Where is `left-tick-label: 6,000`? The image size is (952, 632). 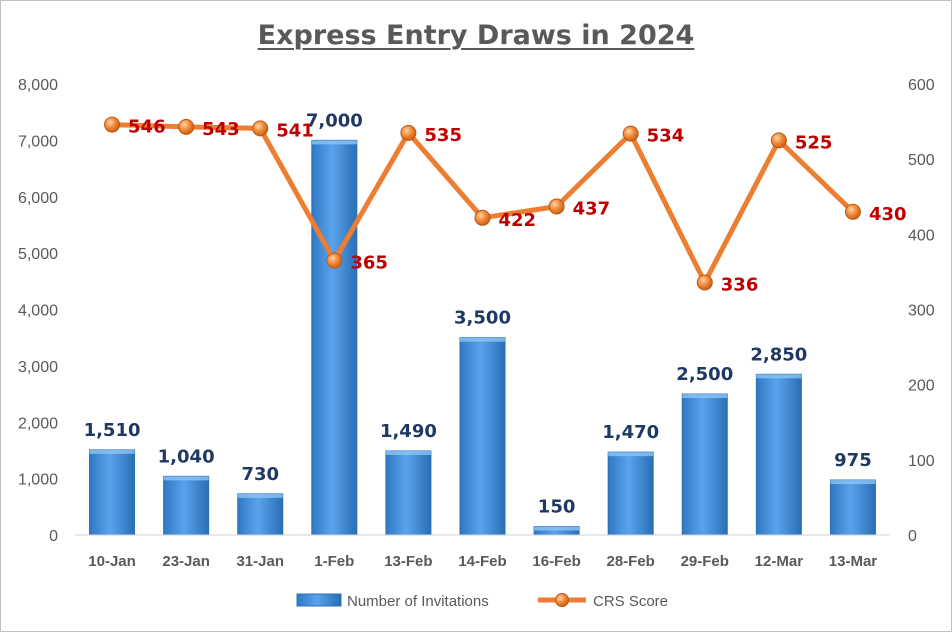
left-tick-label: 6,000 is located at coordinates (38, 198).